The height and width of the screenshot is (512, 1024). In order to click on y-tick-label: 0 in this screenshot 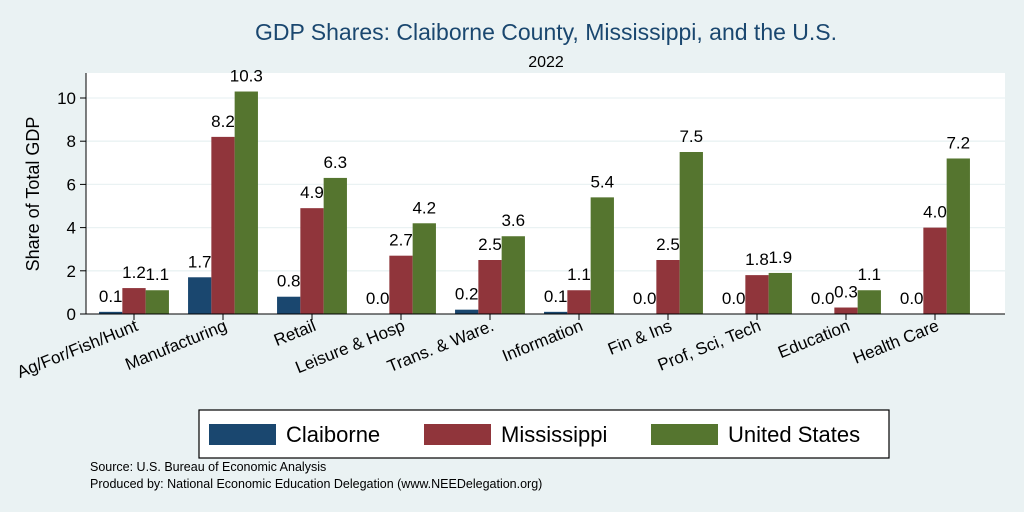, I will do `click(71, 314)`.